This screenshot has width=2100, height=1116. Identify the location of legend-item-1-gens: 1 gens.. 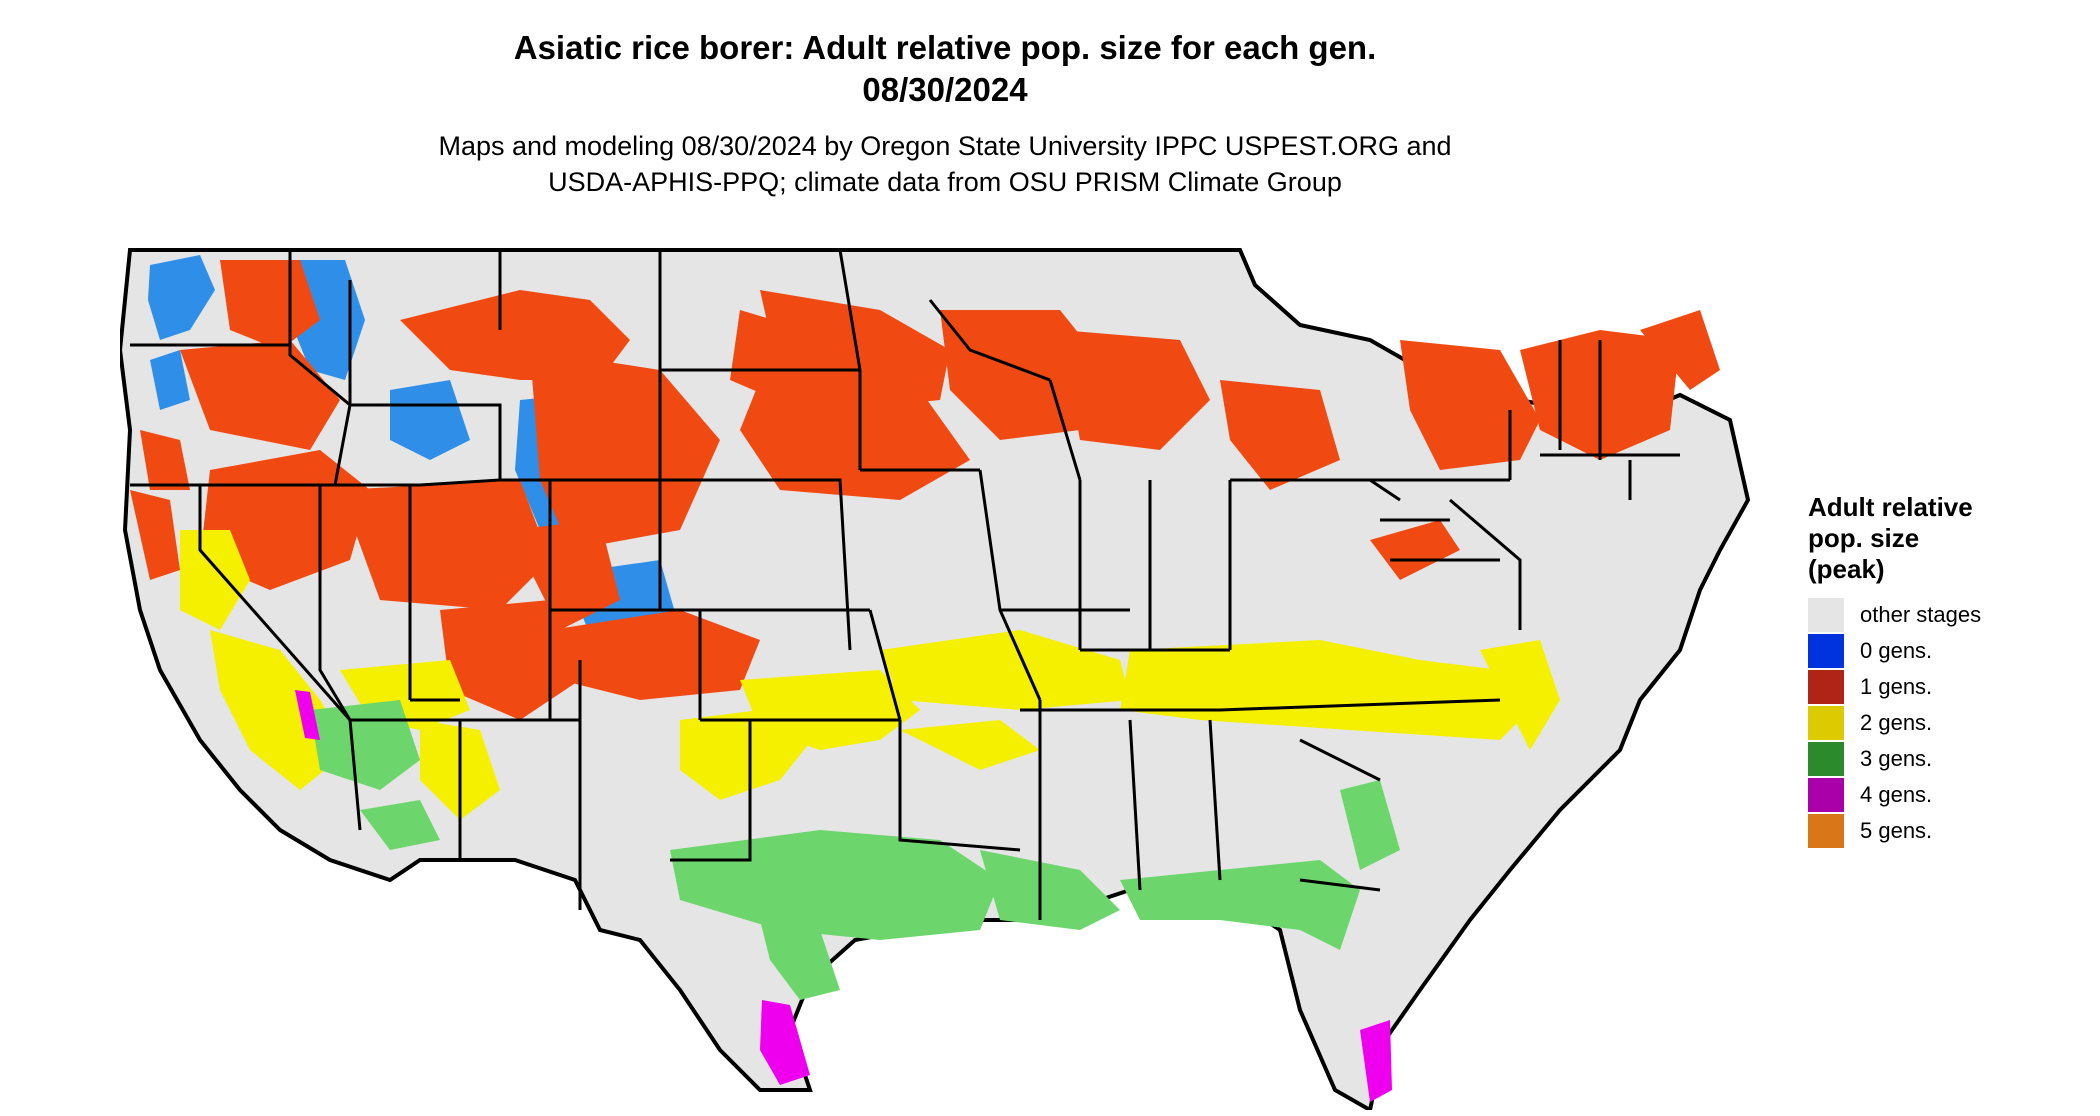
(1894, 687).